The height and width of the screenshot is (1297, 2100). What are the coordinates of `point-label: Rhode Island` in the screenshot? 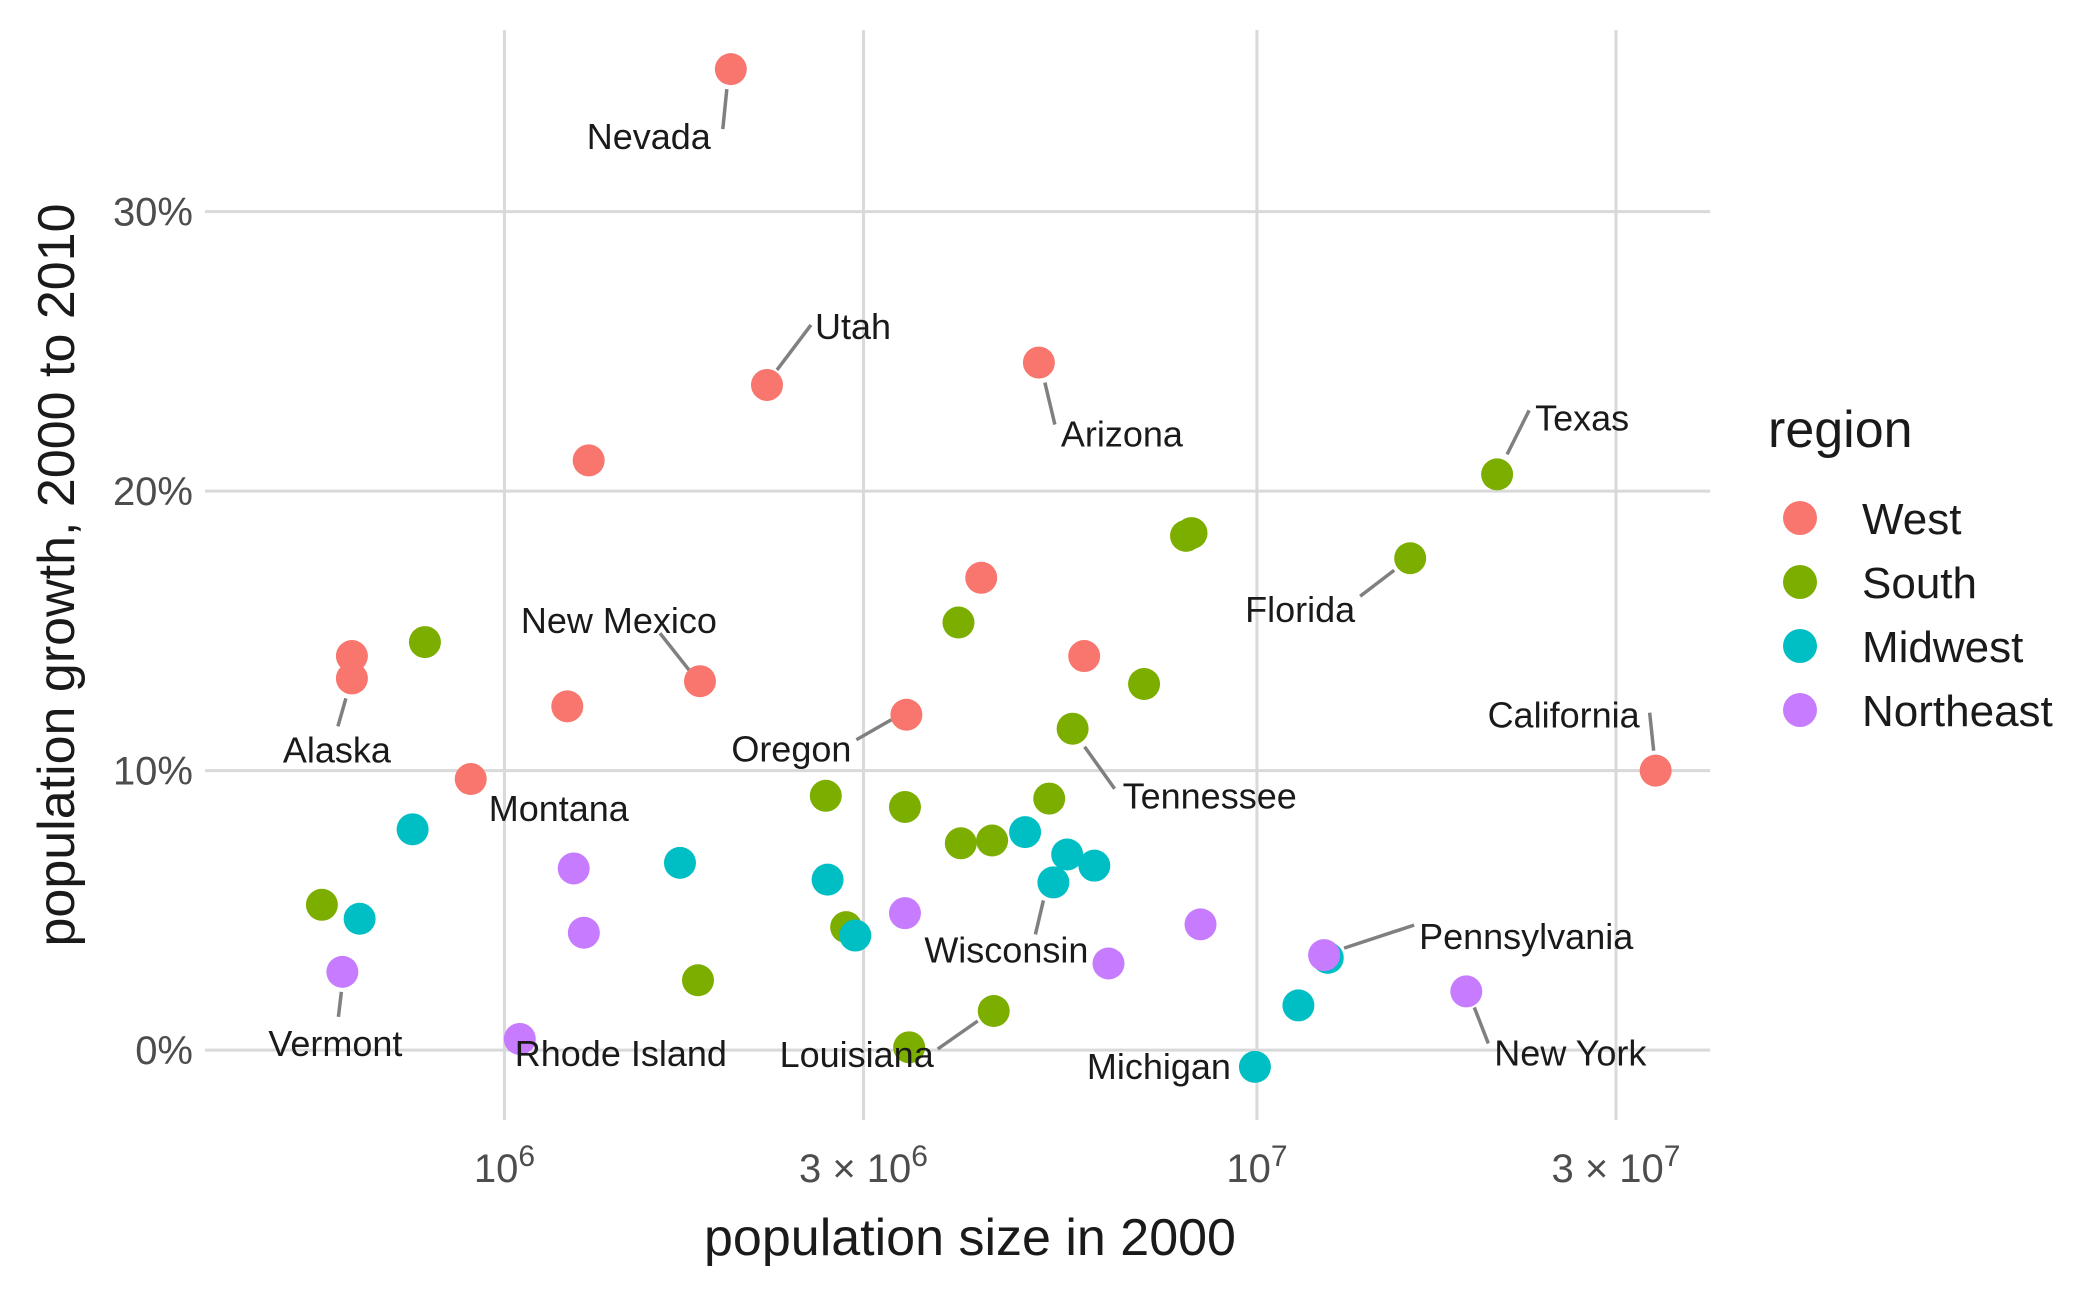 It's located at (621, 1053).